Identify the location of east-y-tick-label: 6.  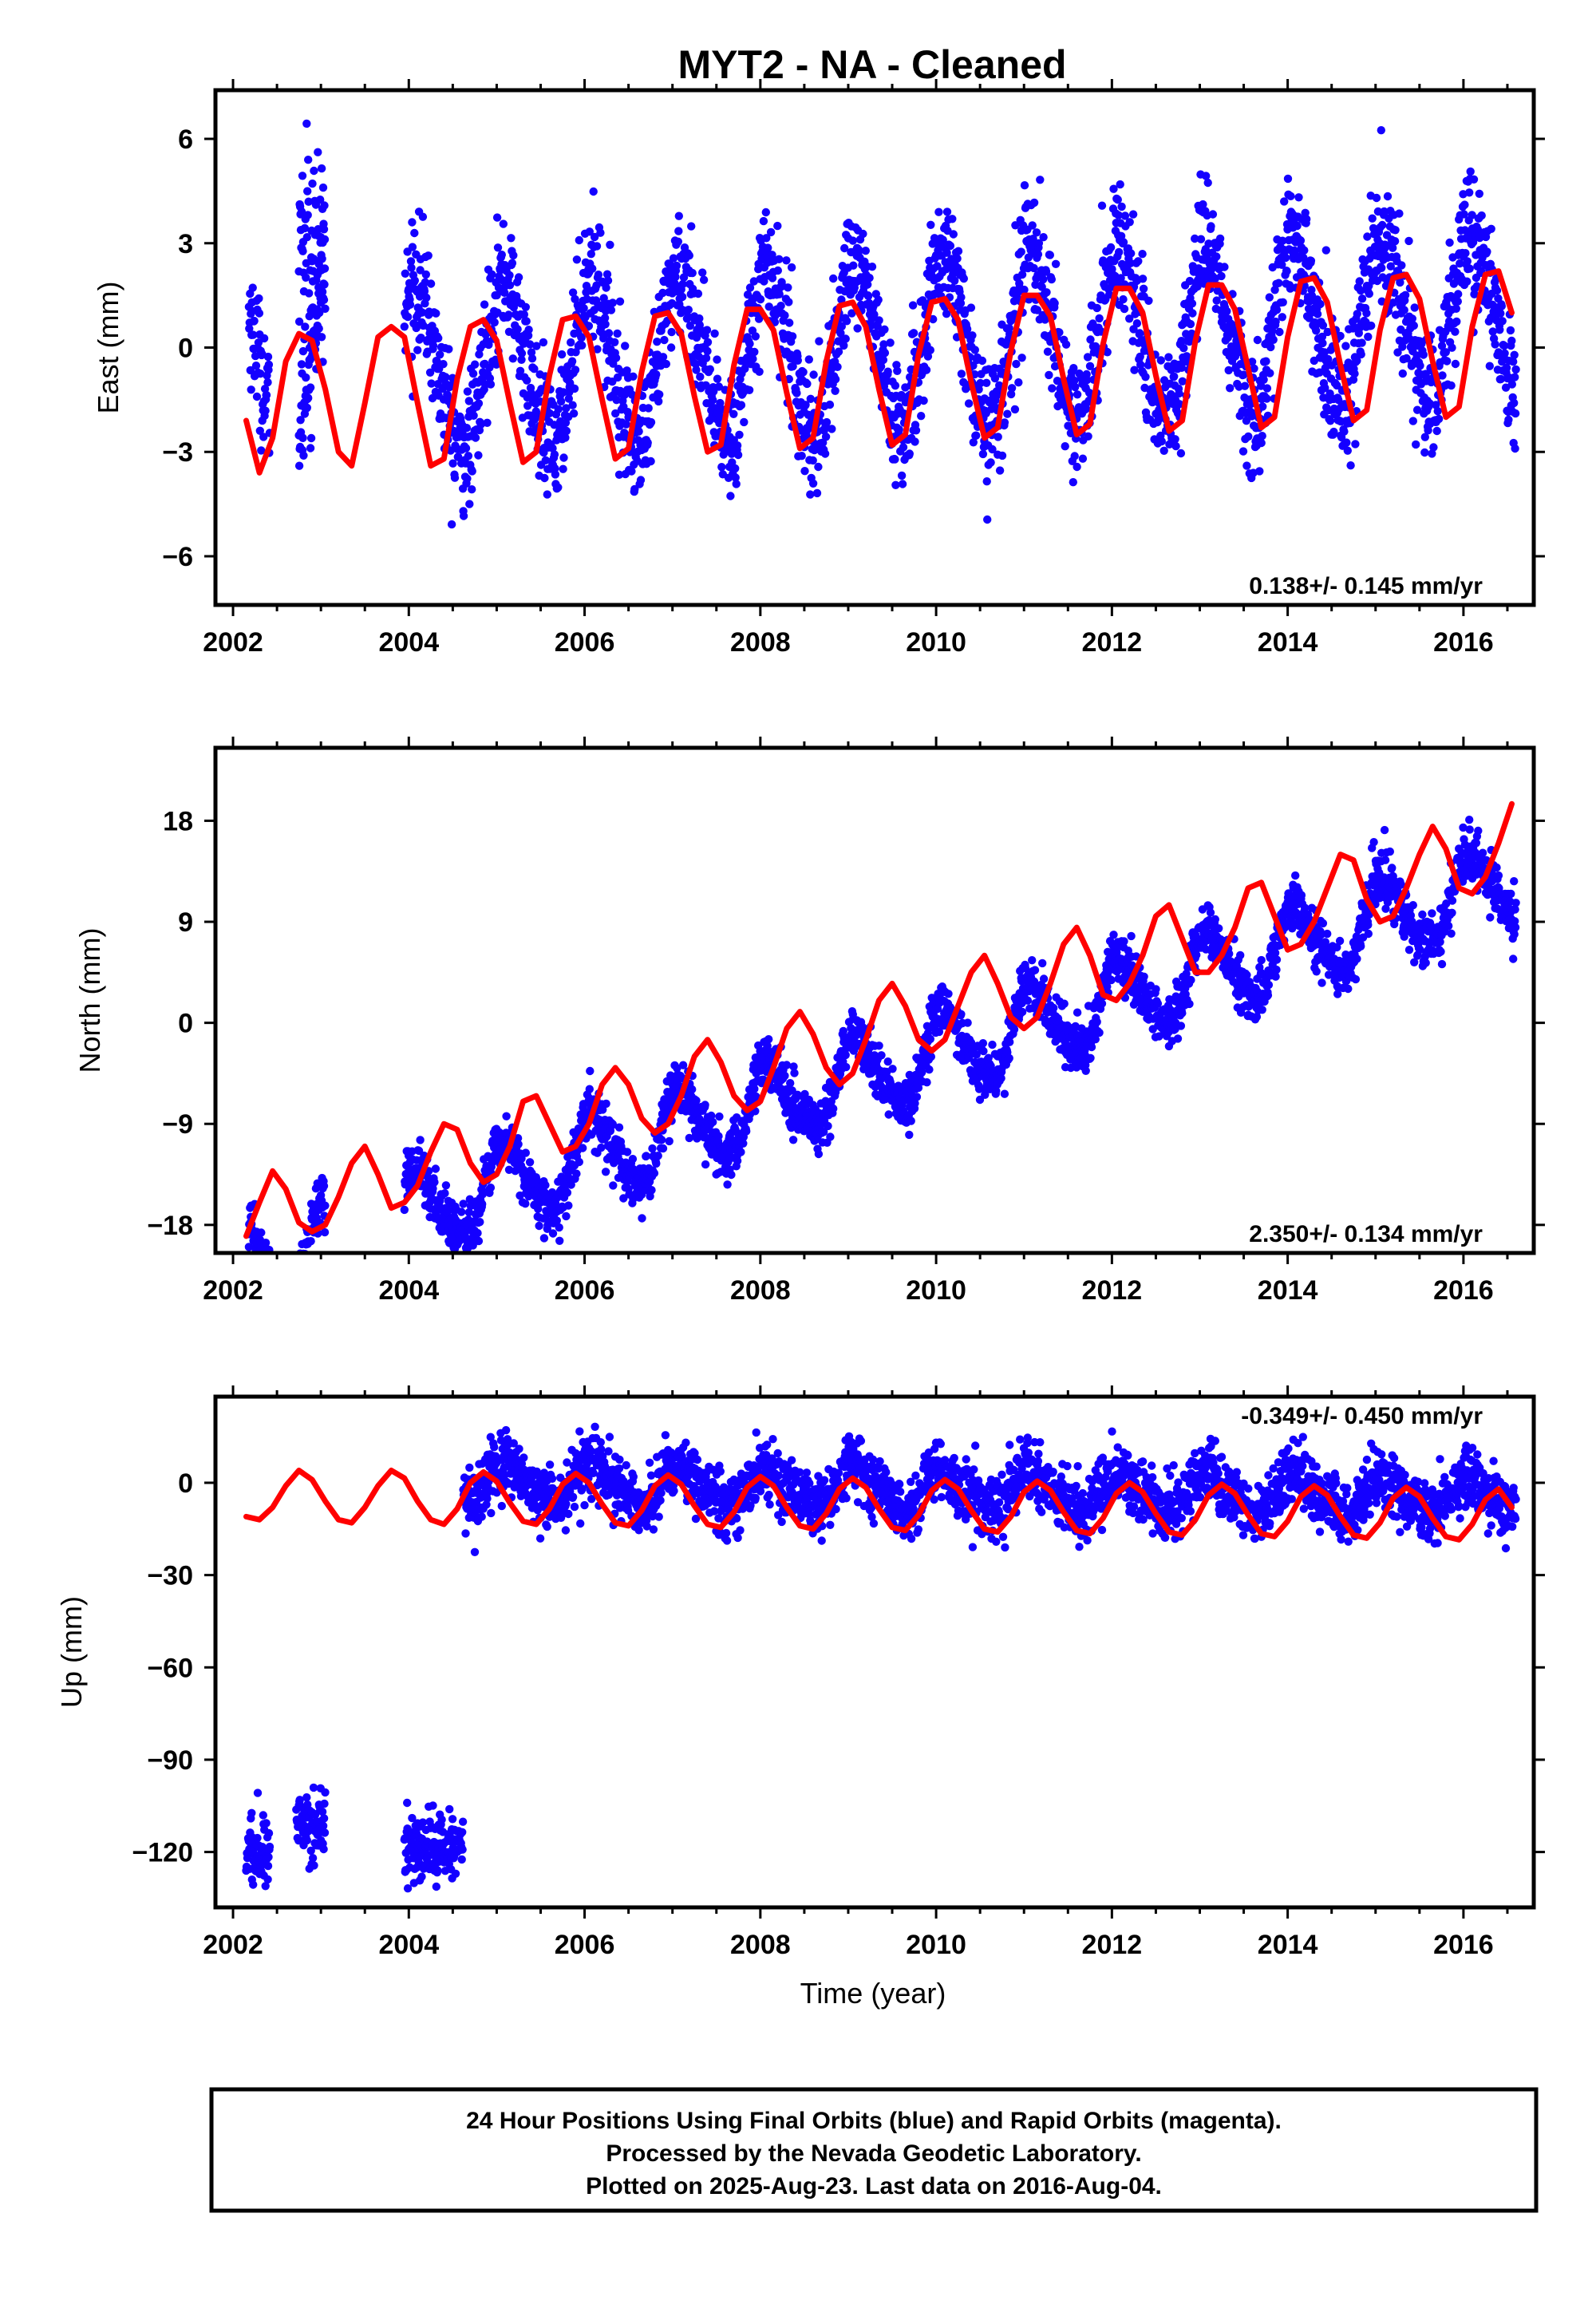
(185, 139).